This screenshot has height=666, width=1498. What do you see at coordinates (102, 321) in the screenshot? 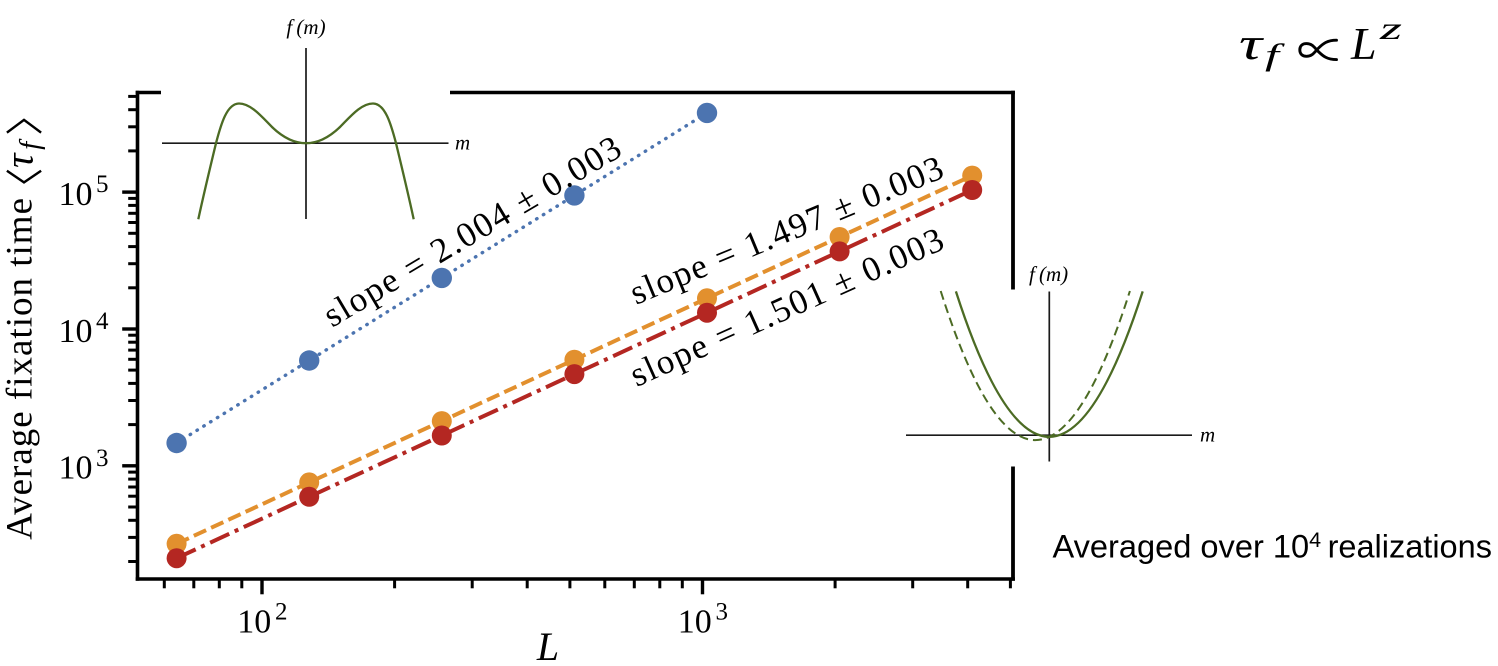
I see `svg-text: 4` at bounding box center [102, 321].